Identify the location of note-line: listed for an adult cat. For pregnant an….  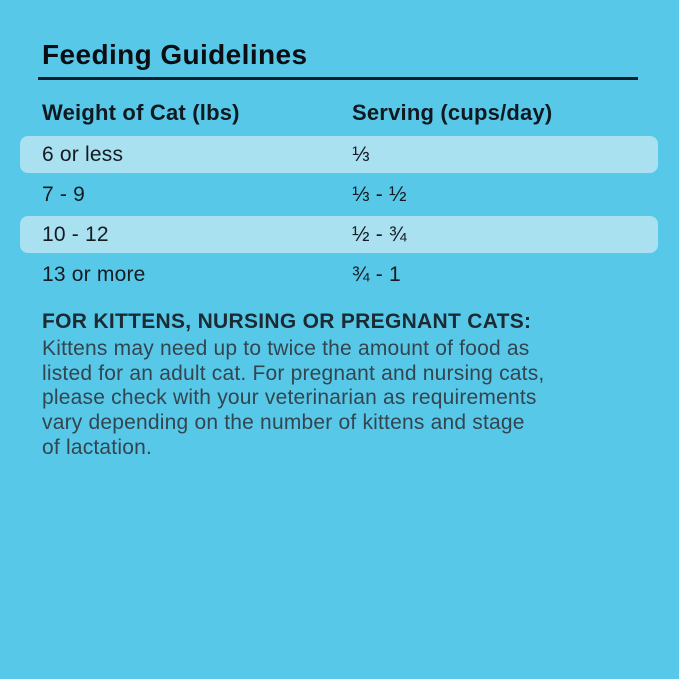
(293, 373).